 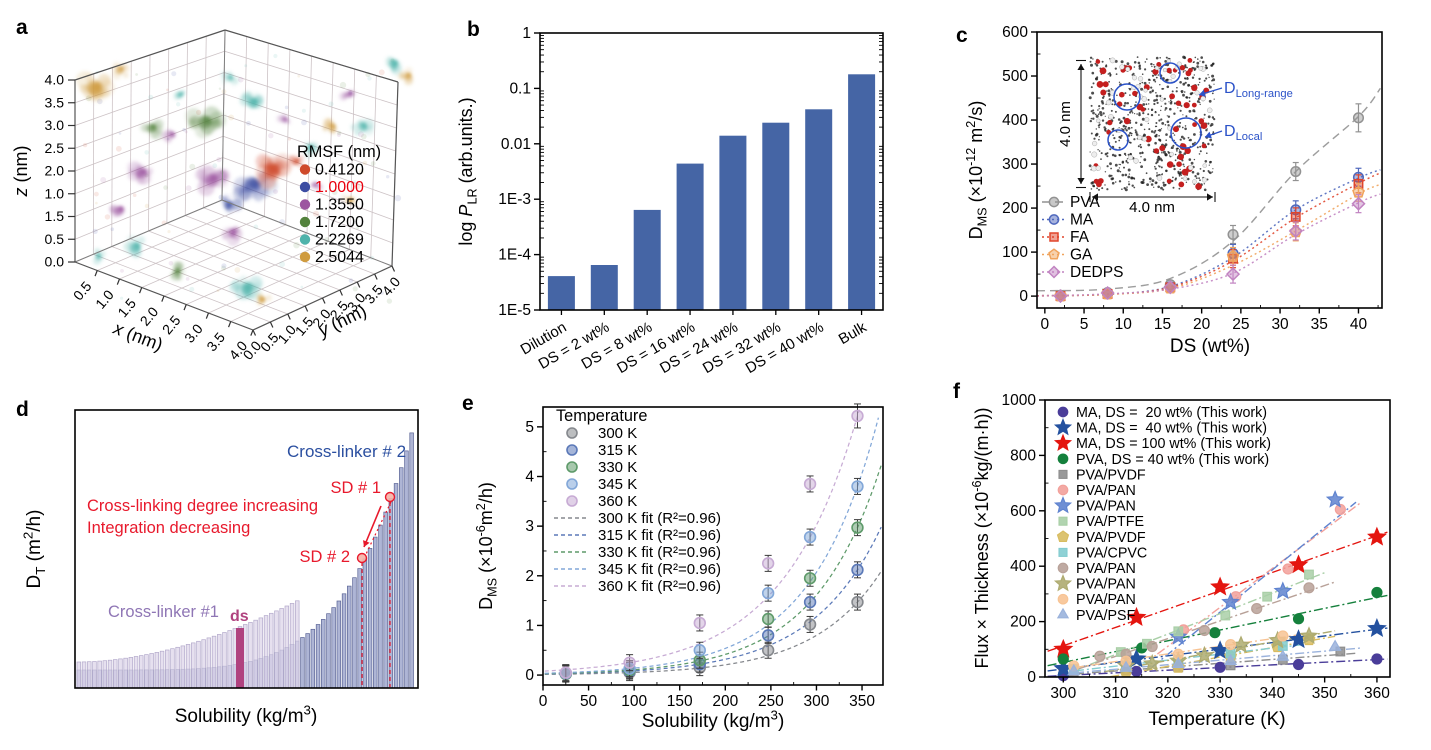 I want to click on svg-text: MA, so click(x=1082, y=220).